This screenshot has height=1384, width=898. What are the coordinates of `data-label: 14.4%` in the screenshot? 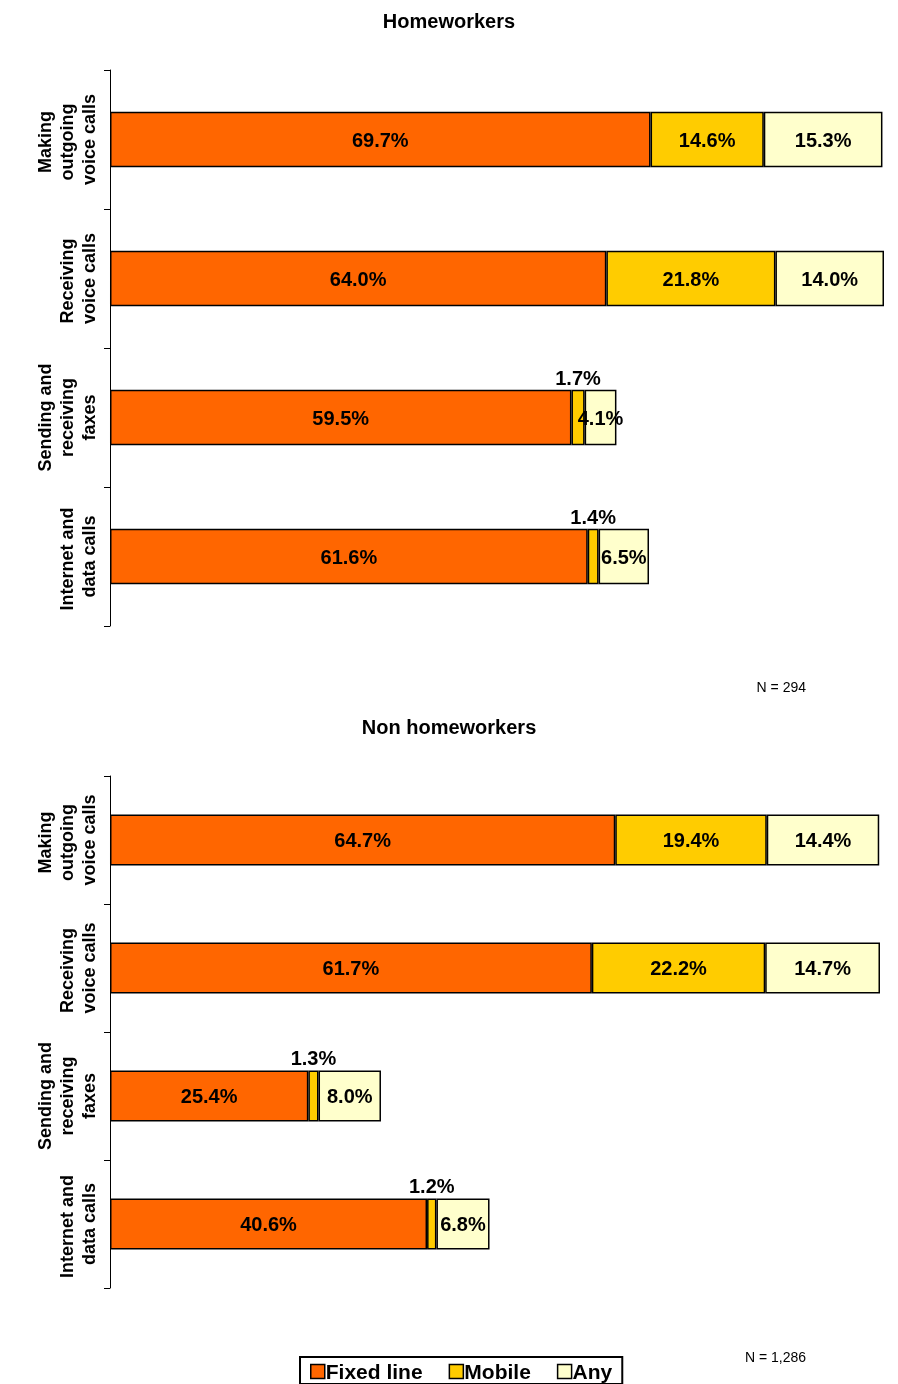 It's located at (823, 840).